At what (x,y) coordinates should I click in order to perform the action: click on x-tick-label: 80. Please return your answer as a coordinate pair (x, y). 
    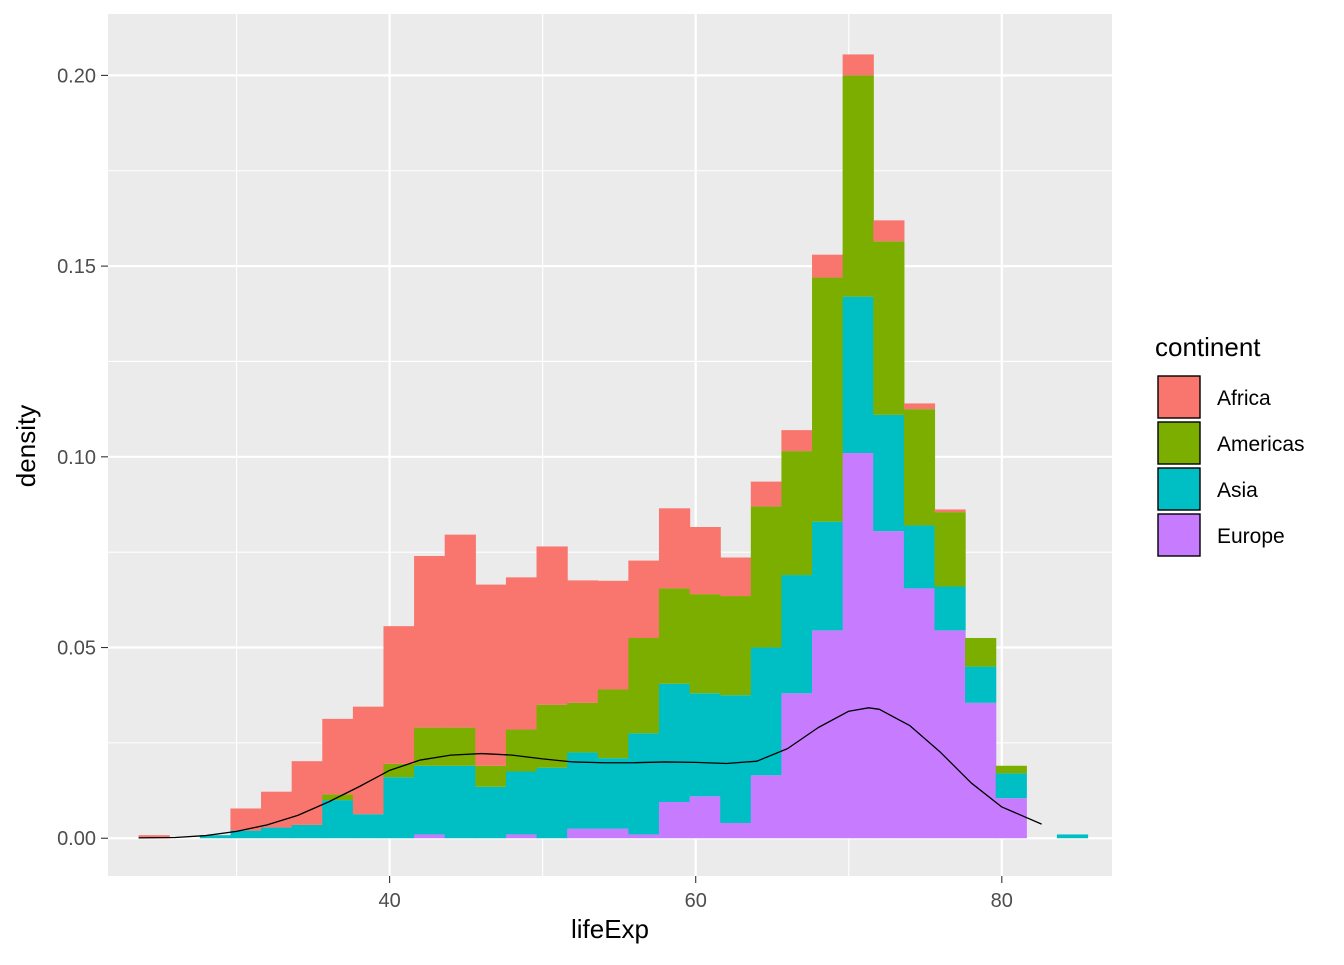
    Looking at the image, I should click on (1002, 901).